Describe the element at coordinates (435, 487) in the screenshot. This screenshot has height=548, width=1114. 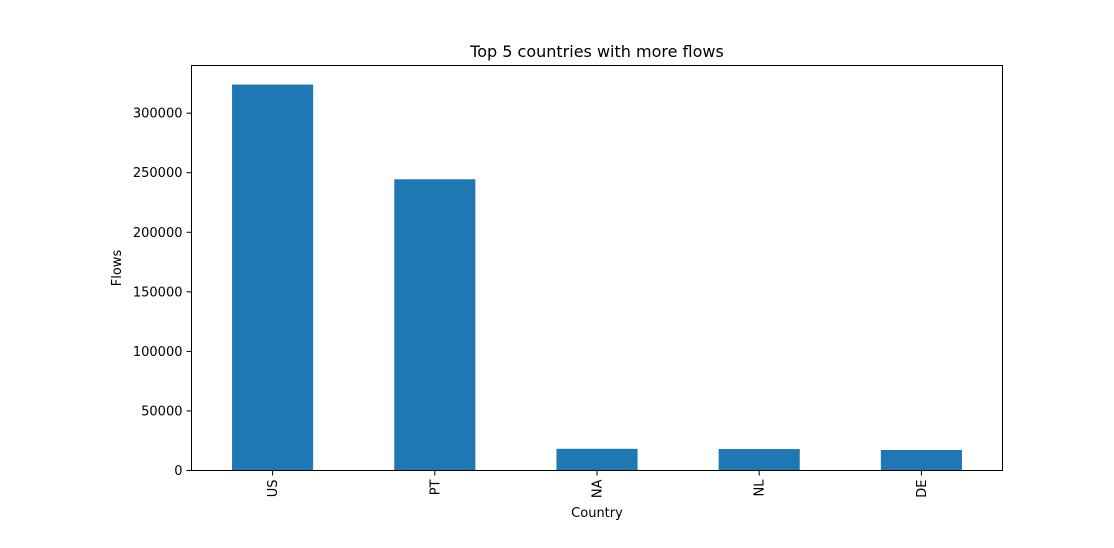
I see `x-tick-label-pt: PT` at that location.